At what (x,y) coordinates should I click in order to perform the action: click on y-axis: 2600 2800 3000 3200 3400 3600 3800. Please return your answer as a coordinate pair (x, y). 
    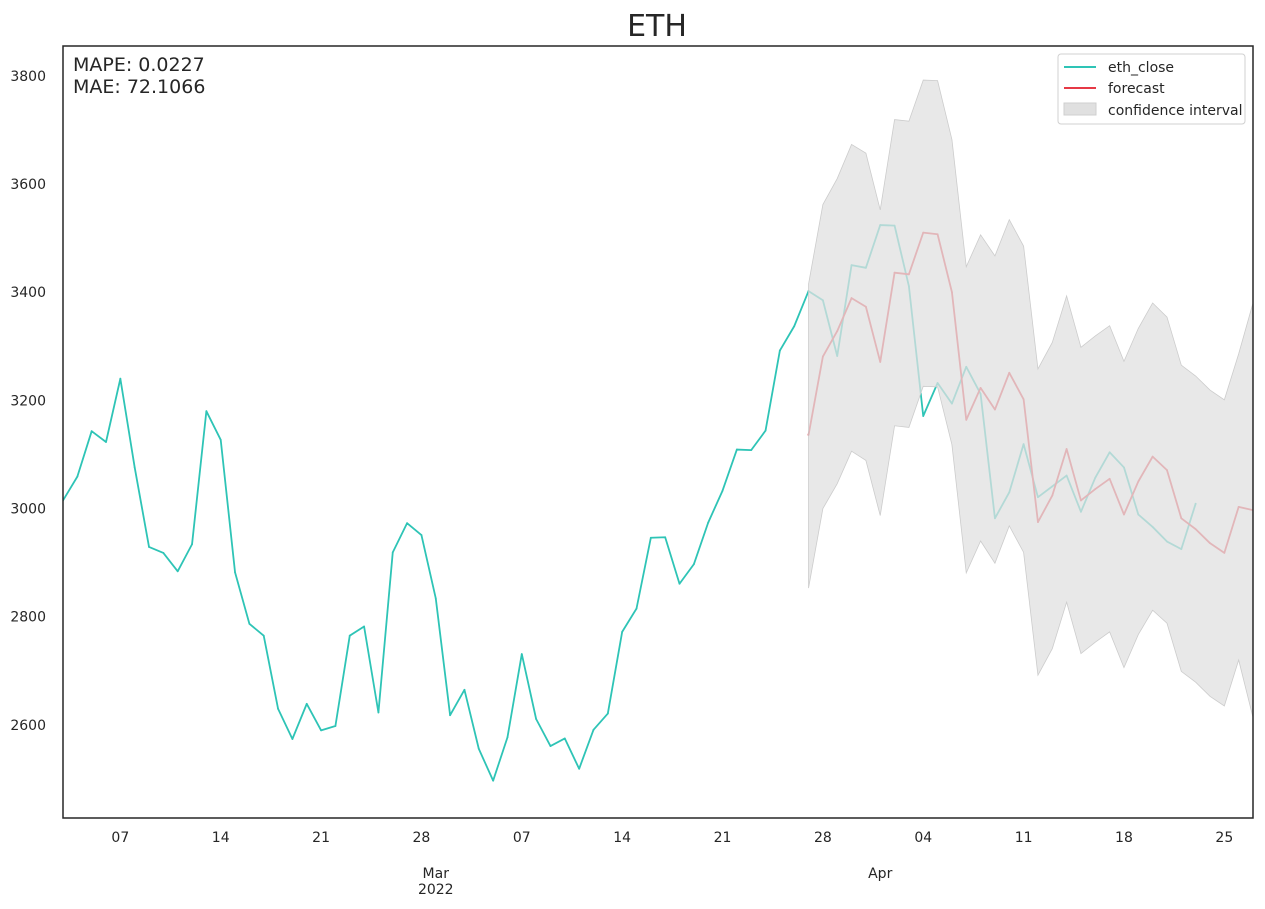
    Looking at the image, I should click on (28, 401).